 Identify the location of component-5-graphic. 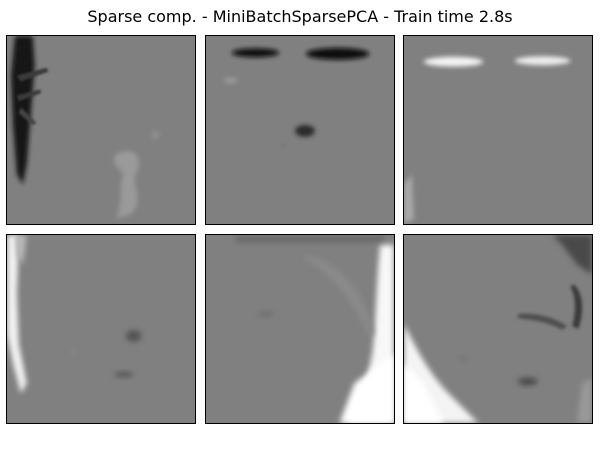
(300, 329).